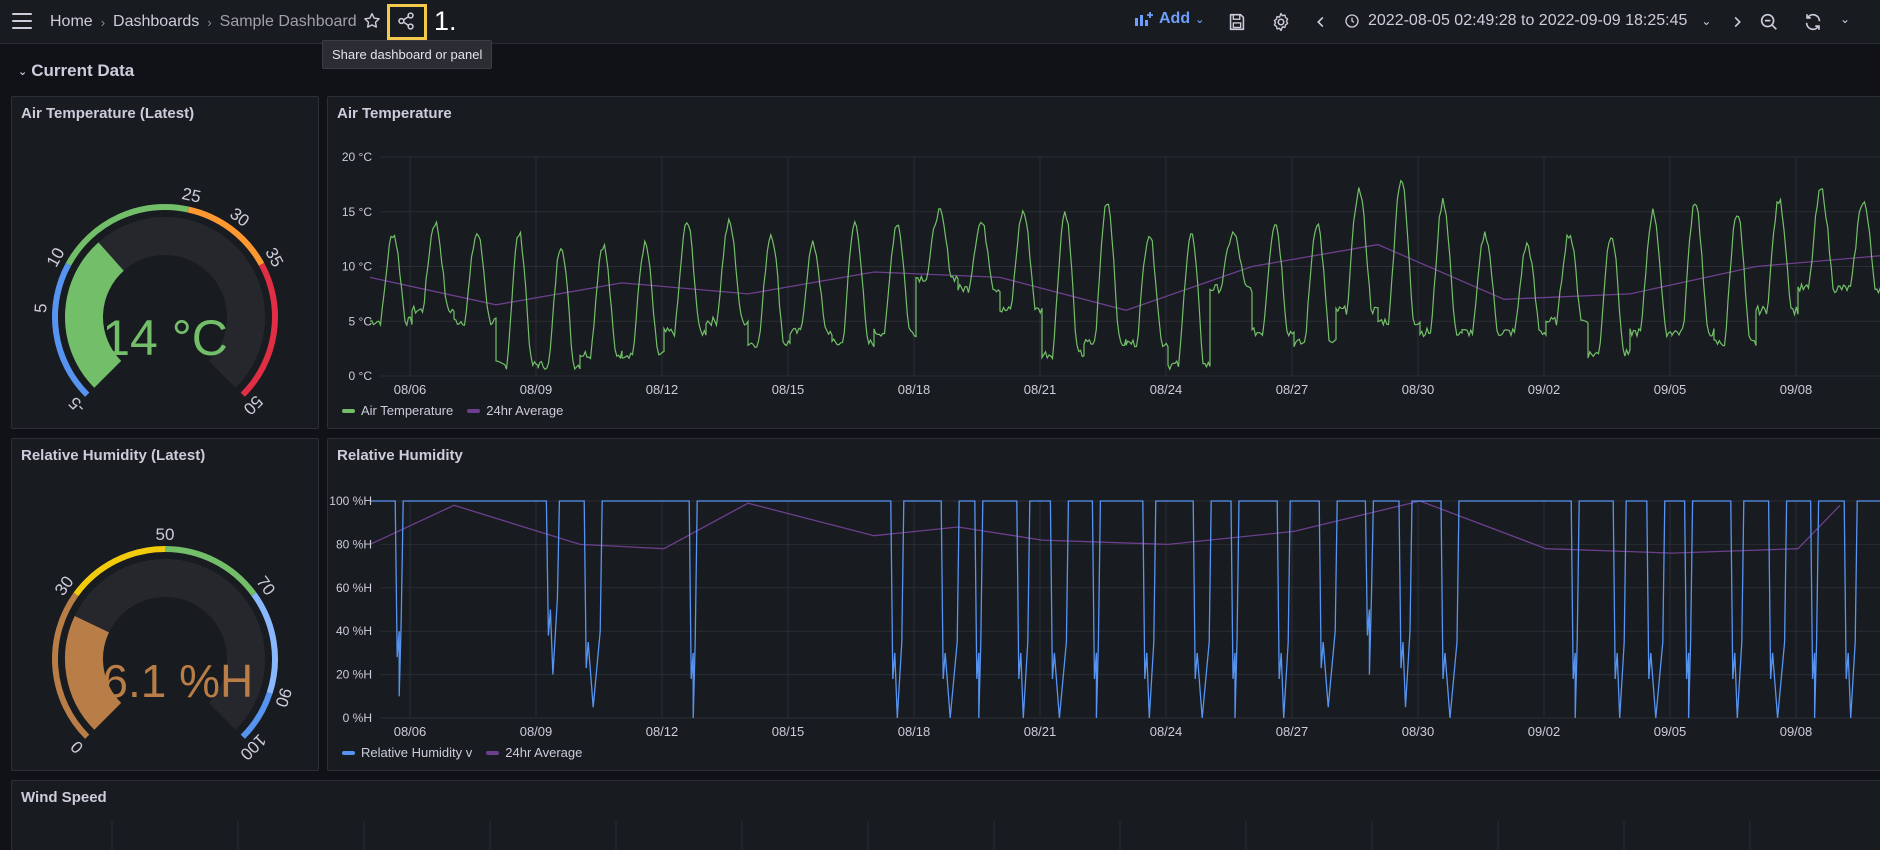  I want to click on y-tick-label: 5 °C, so click(361, 321).